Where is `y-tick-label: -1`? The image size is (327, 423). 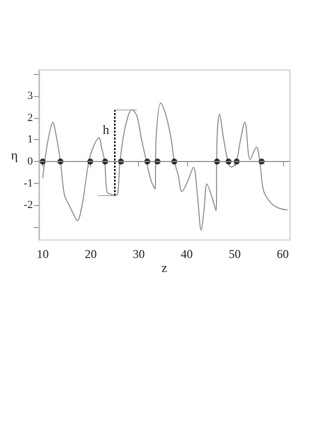
y-tick-label: -1 is located at coordinates (28, 183).